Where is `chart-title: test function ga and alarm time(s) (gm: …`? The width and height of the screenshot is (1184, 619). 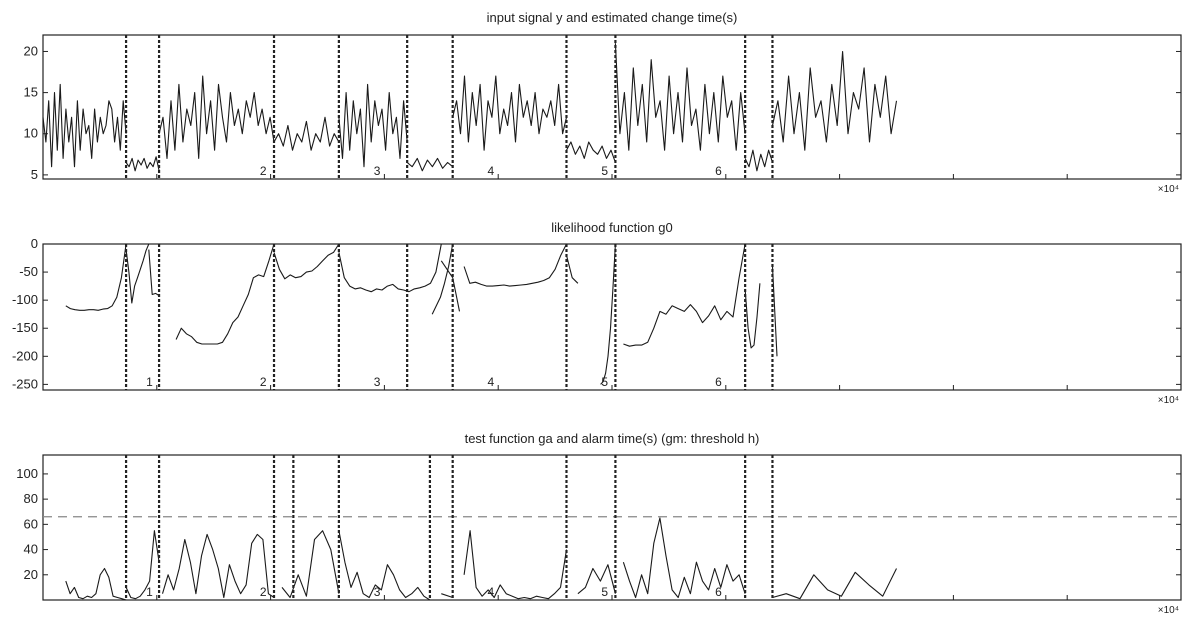 chart-title: test function ga and alarm time(s) (gm: … is located at coordinates (612, 438).